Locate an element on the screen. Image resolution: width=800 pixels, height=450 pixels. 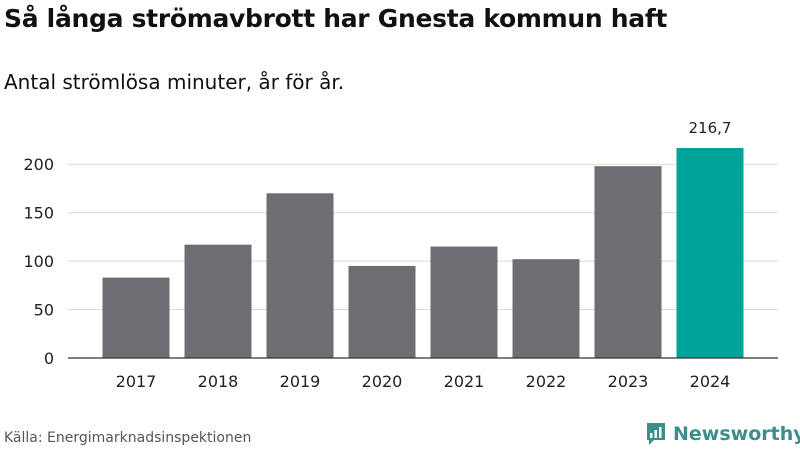
y-axis-ticks: 0 50 100 150 200 is located at coordinates (38, 261).